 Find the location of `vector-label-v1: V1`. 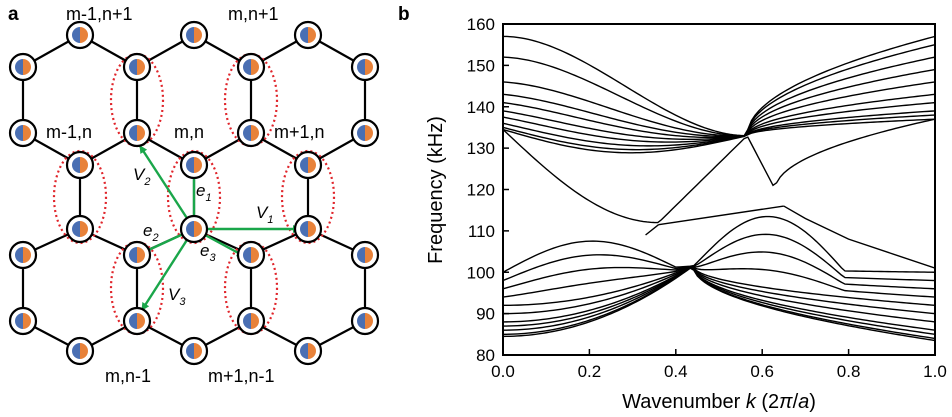

vector-label-v1: V1 is located at coordinates (264, 214).